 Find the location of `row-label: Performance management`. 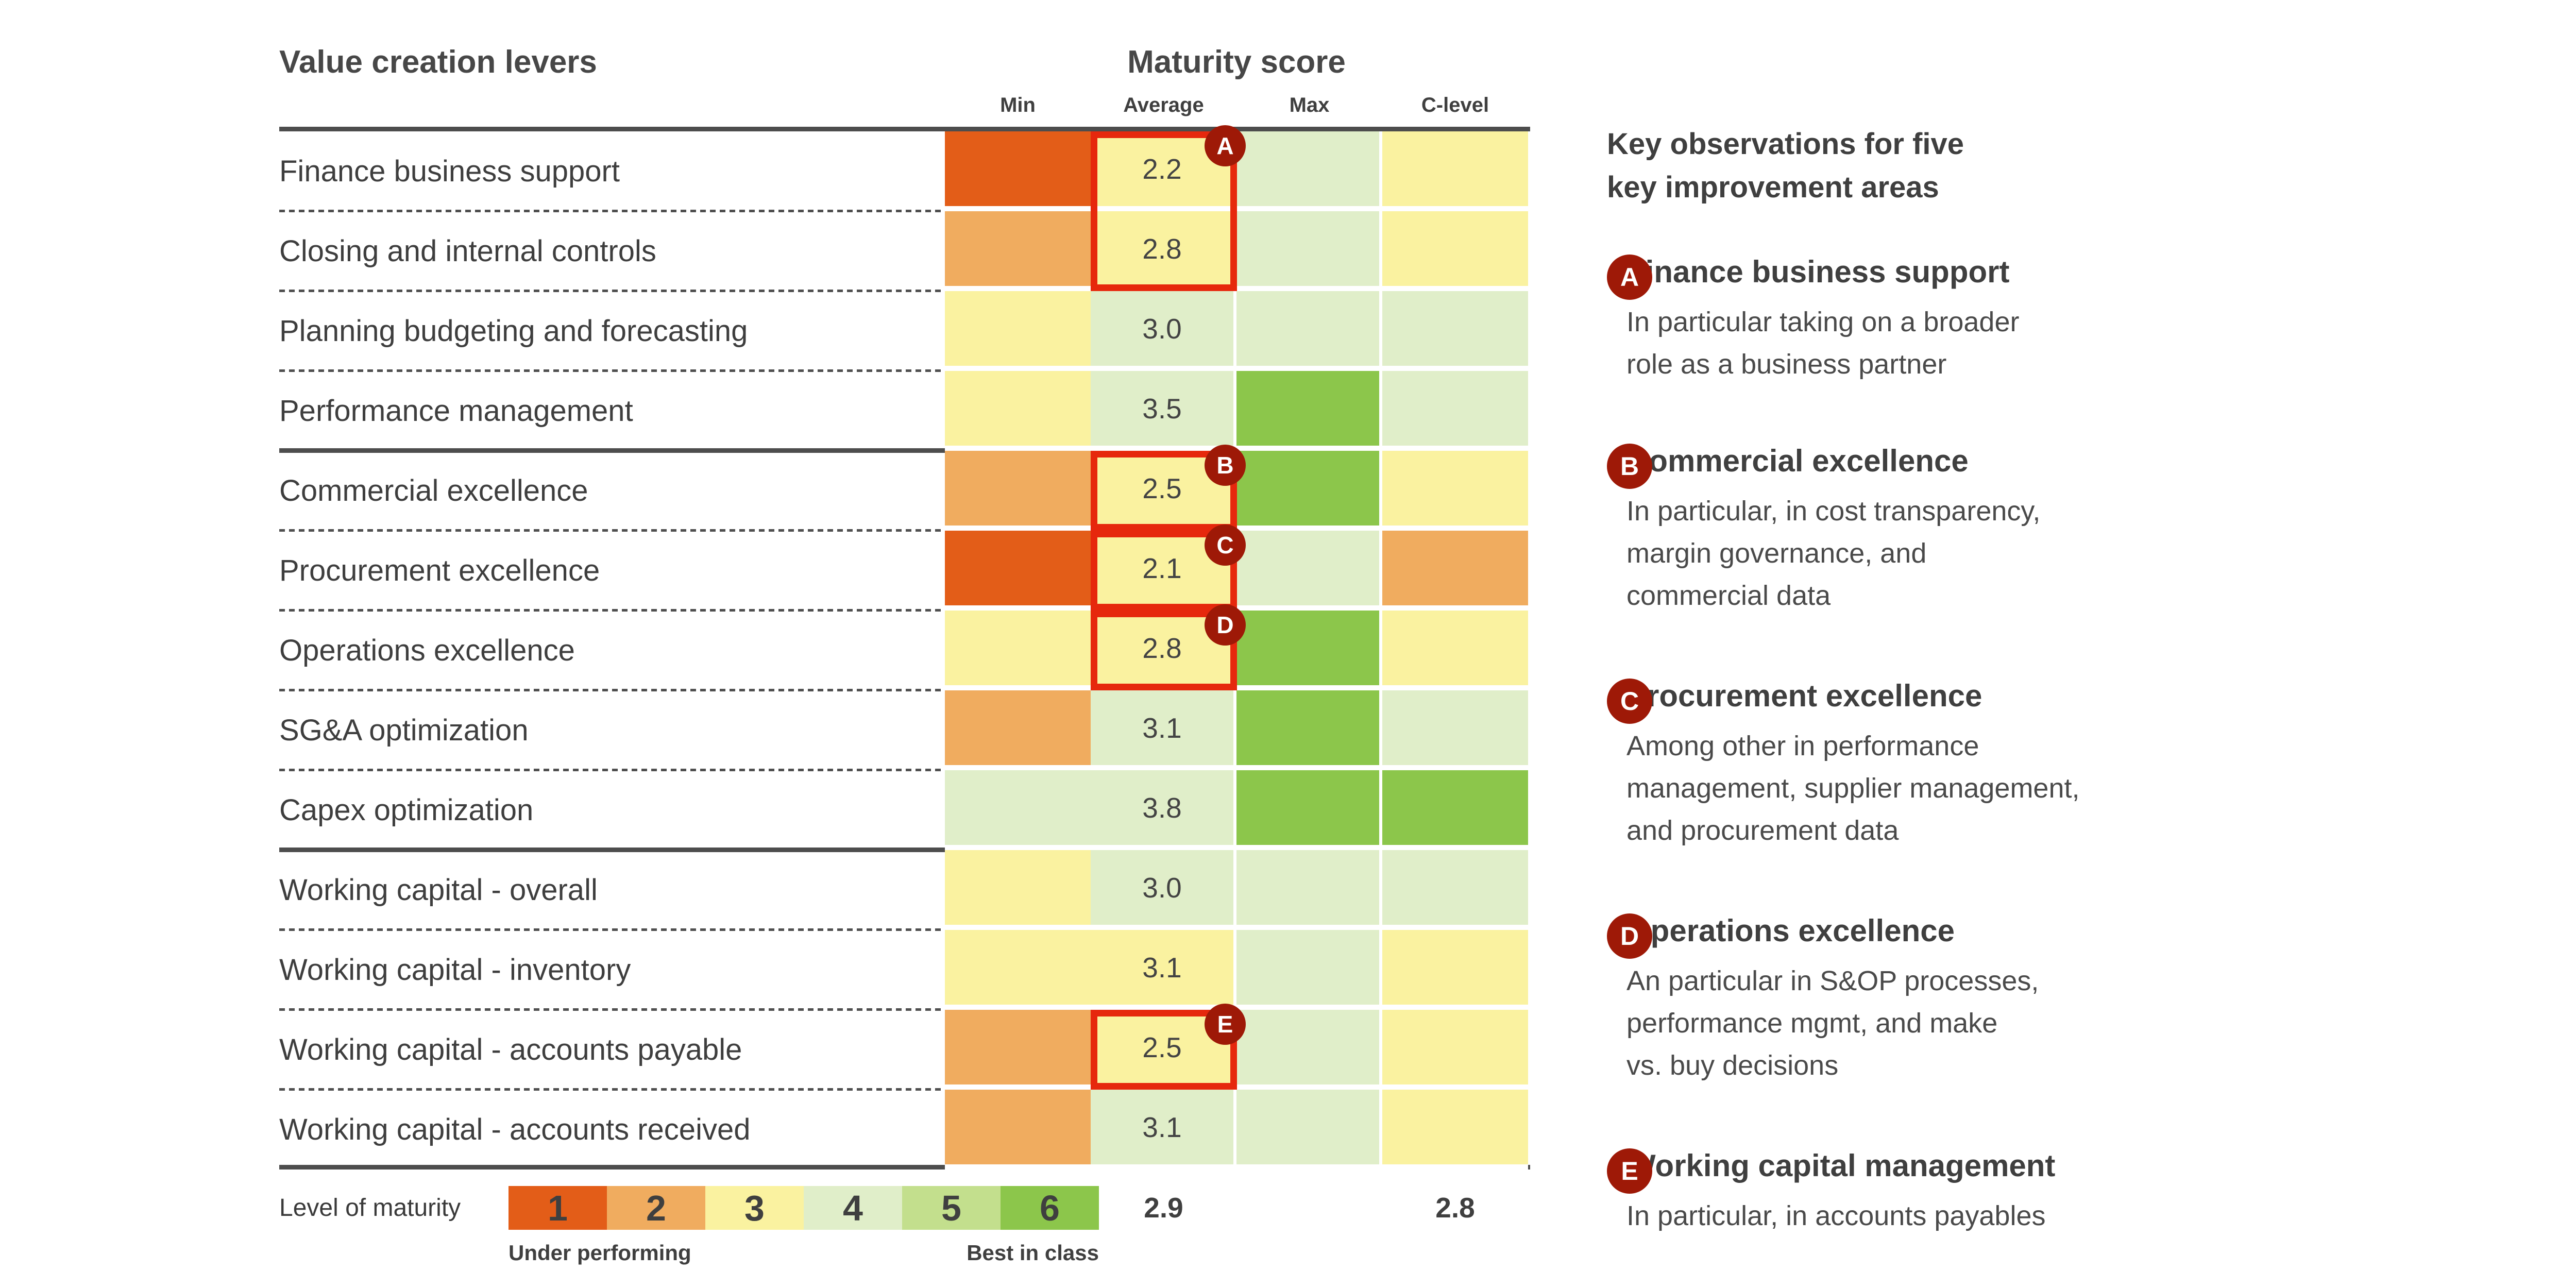

row-label: Performance management is located at coordinates (456, 411).